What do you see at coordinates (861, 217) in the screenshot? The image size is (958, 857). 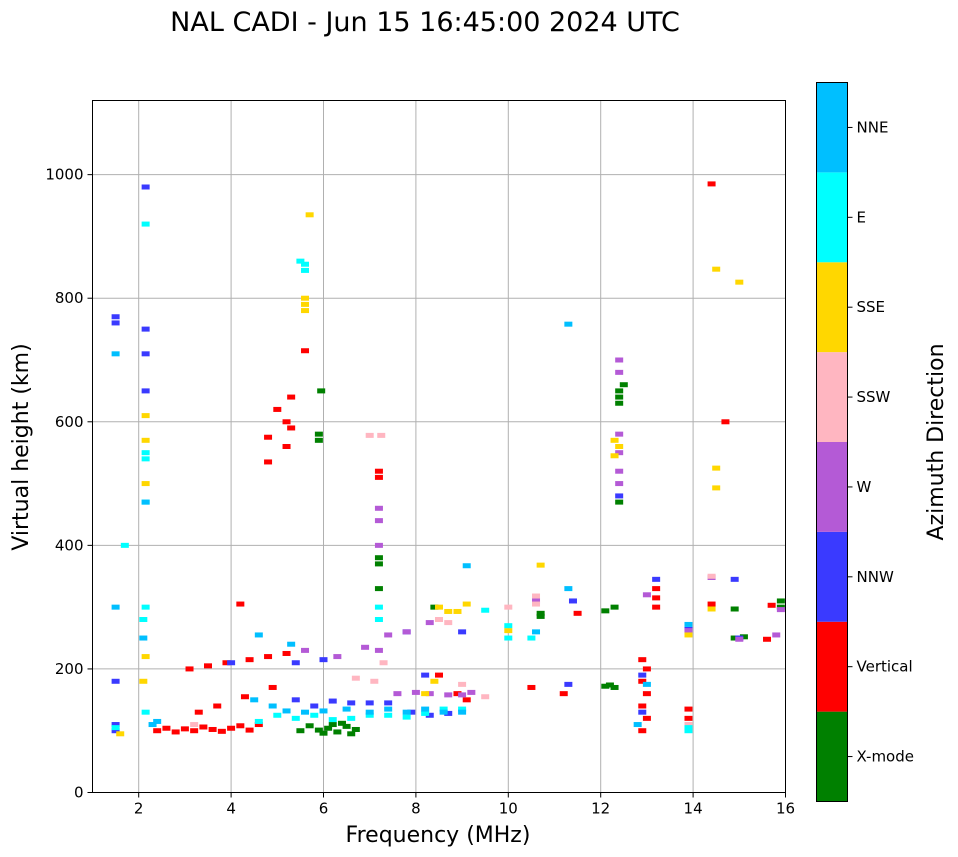 I see `colorbar-tick-label: E` at bounding box center [861, 217].